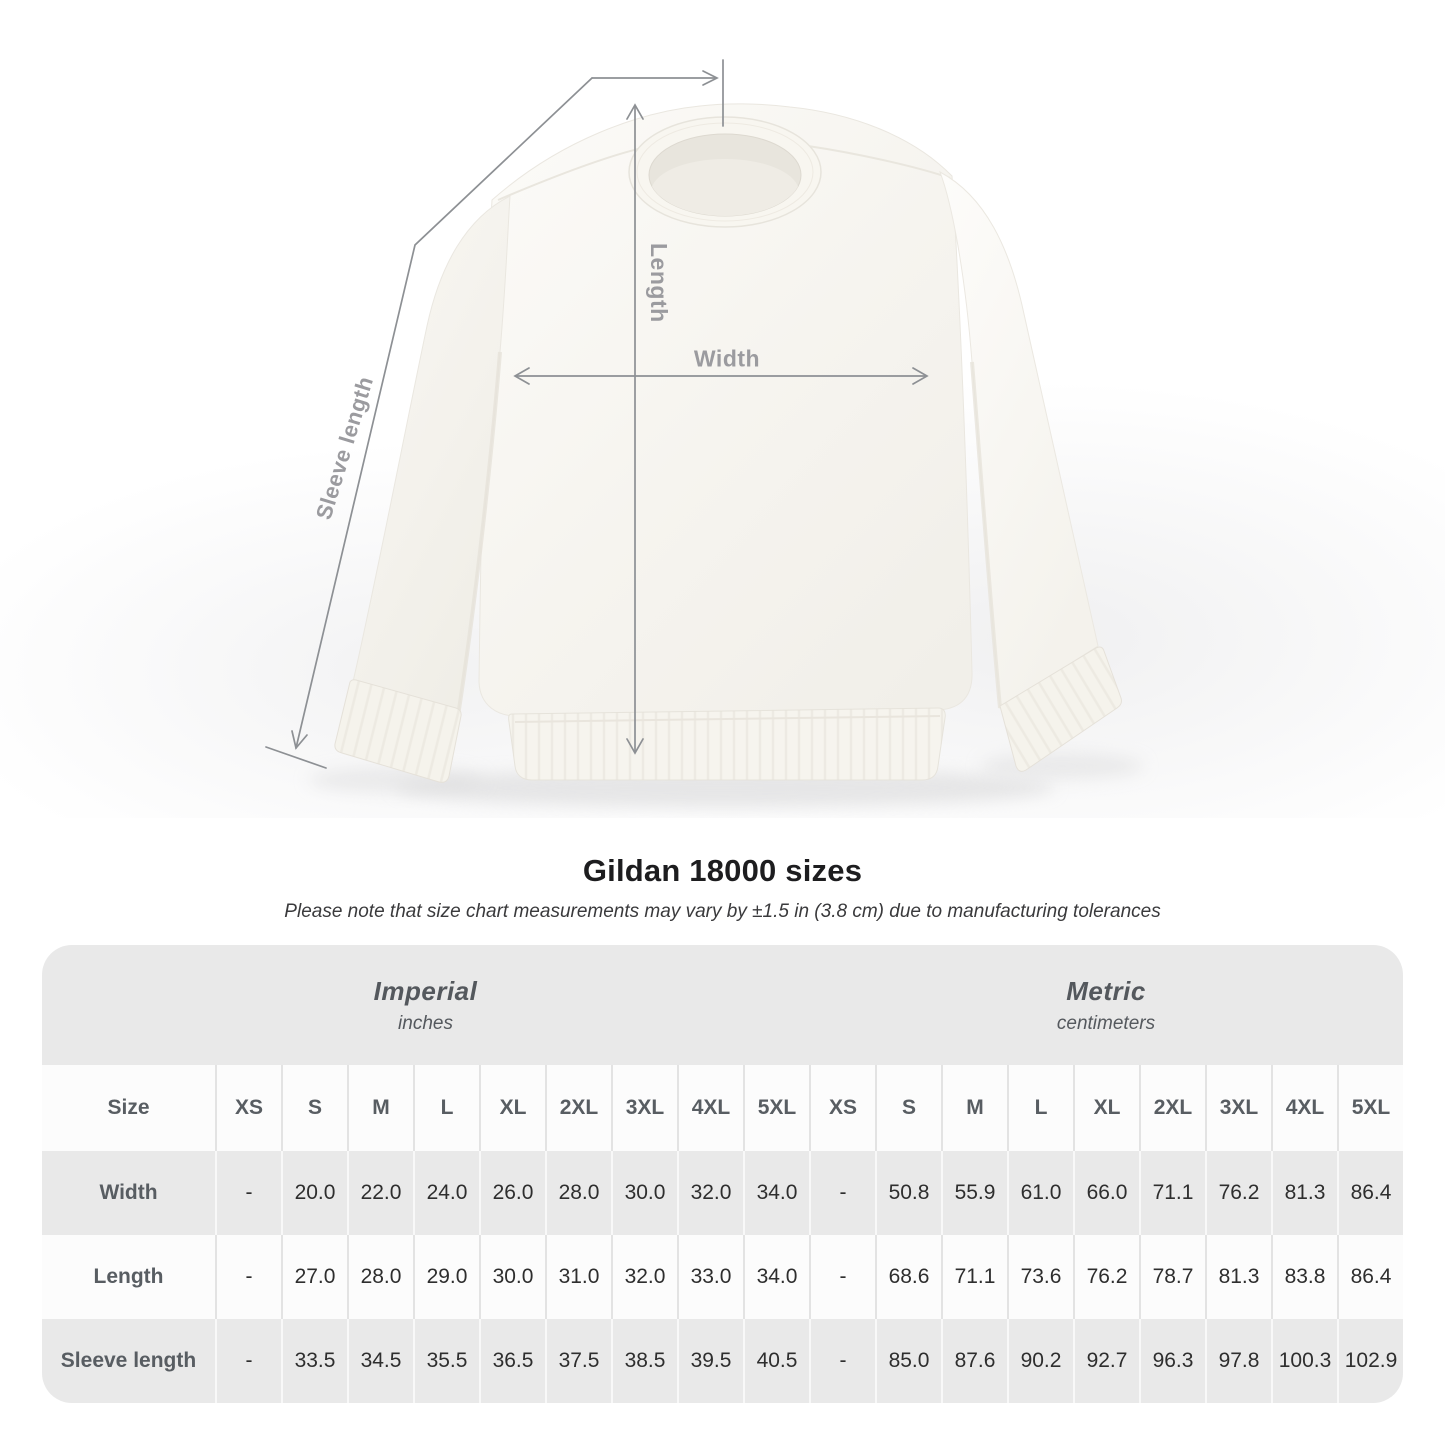 The image size is (1445, 1445). I want to click on value-cell: 50.8, so click(908, 1193).